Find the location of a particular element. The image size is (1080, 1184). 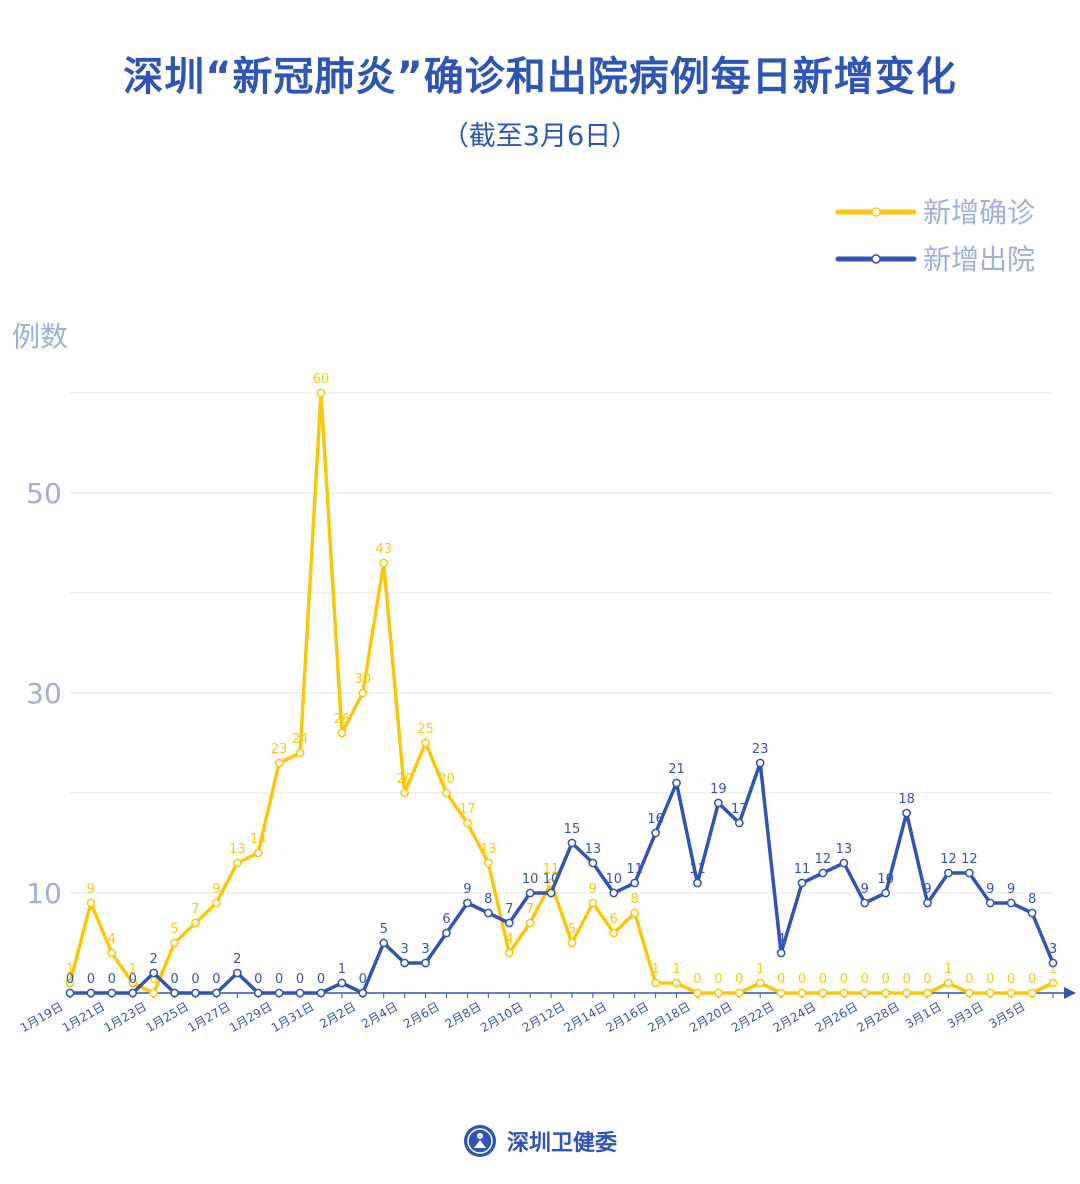

data-label: 18 is located at coordinates (906, 799).